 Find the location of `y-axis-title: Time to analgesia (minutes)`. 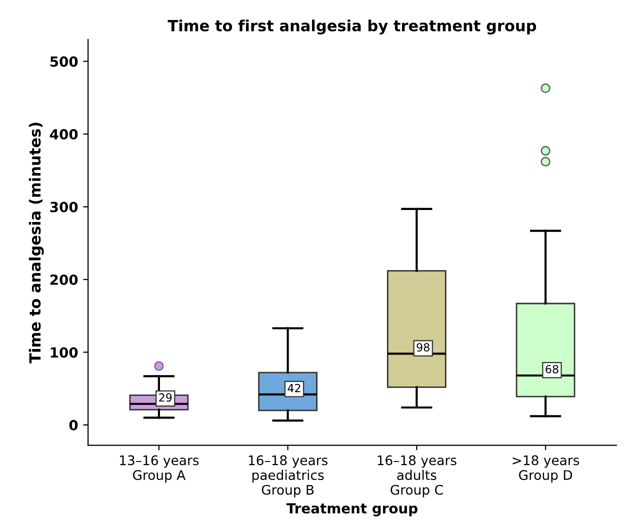

y-axis-title: Time to analgesia (minutes) is located at coordinates (36, 243).